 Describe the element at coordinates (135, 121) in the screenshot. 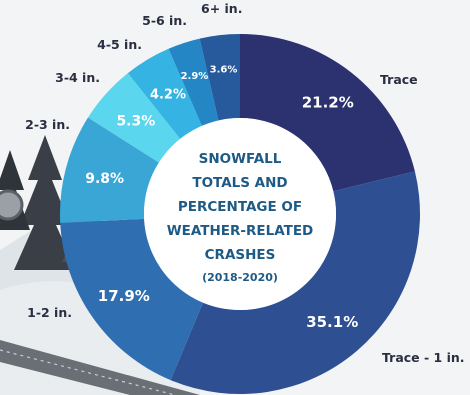

I see `percent-label: 5.3%` at that location.